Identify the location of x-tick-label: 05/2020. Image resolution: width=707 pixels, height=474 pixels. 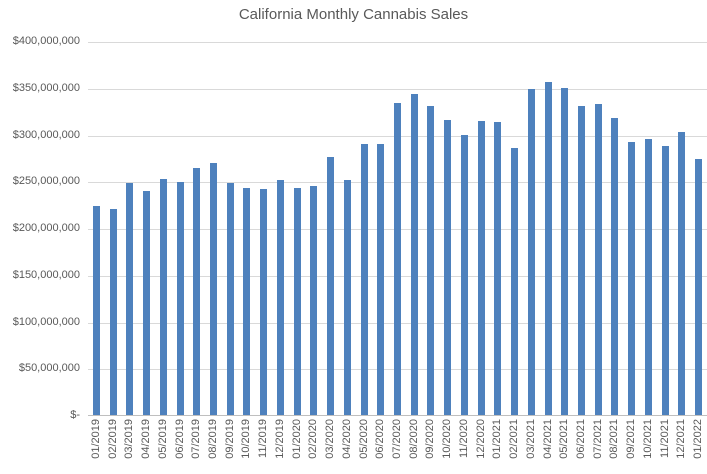
(363, 439).